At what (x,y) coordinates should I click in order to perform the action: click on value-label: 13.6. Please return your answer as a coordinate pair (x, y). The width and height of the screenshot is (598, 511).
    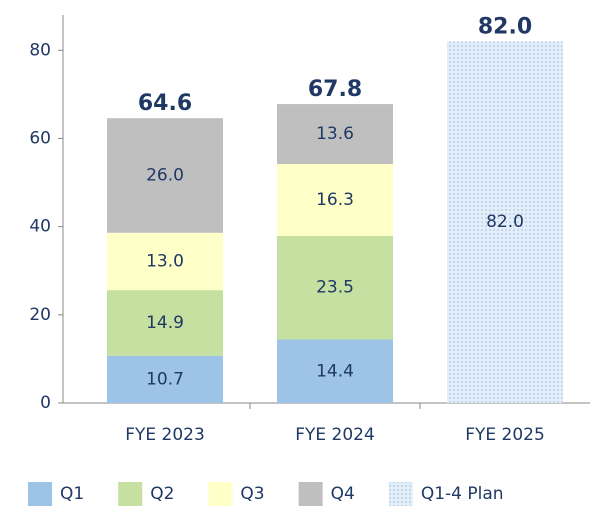
    Looking at the image, I should click on (335, 134).